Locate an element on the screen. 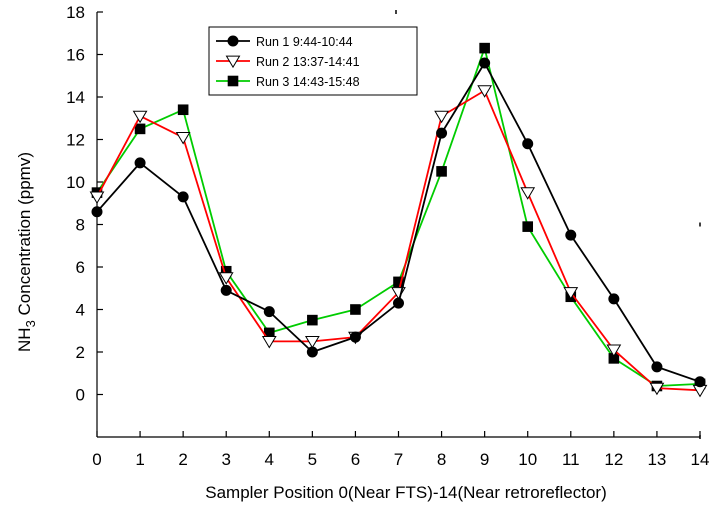 This screenshot has height=507, width=715. x-tick-label: 4 is located at coordinates (269, 459).